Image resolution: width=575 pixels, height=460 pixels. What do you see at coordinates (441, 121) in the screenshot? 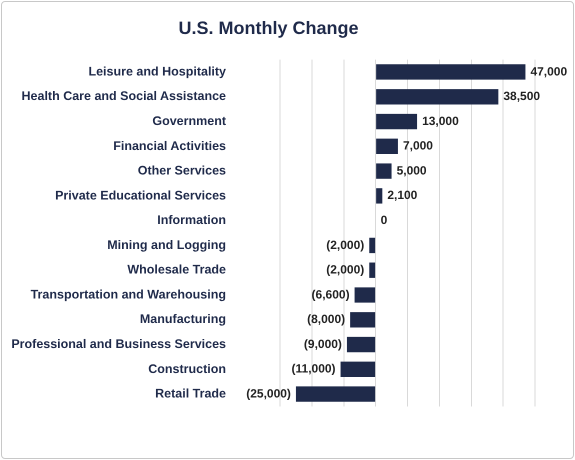
I see `data-label: 13,000` at bounding box center [441, 121].